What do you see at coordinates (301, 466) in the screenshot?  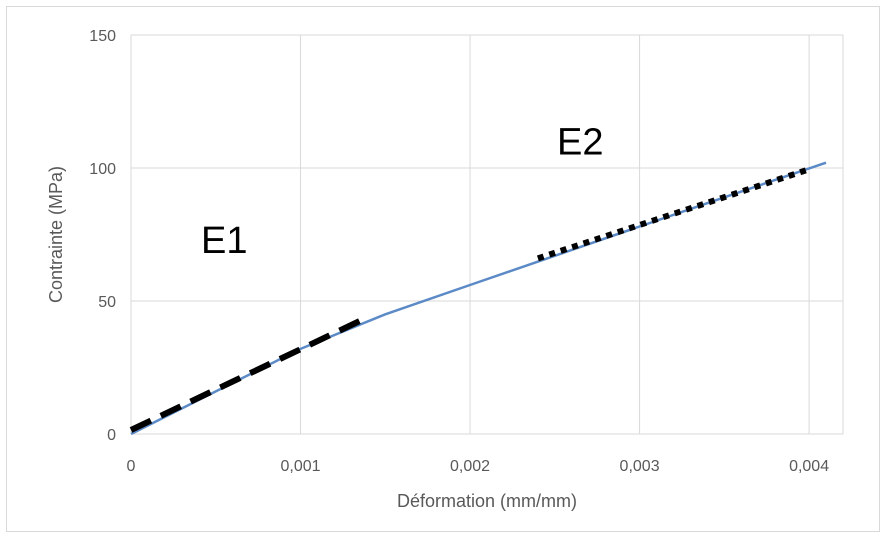 I see `x-tick-label: 0,001` at bounding box center [301, 466].